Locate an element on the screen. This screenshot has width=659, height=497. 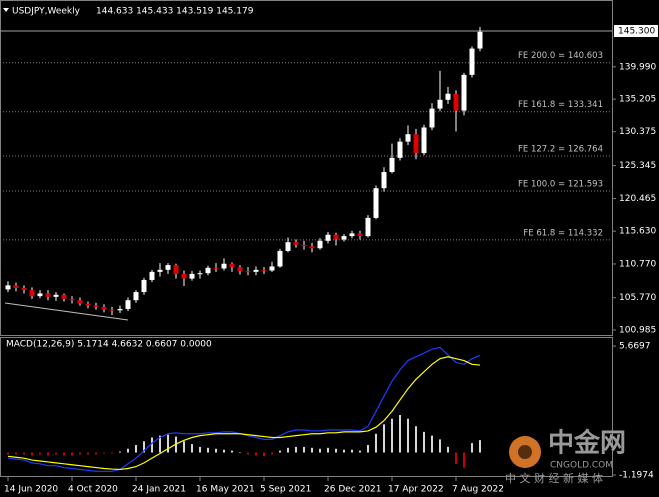
menu-triangle is located at coordinates (6, 10).